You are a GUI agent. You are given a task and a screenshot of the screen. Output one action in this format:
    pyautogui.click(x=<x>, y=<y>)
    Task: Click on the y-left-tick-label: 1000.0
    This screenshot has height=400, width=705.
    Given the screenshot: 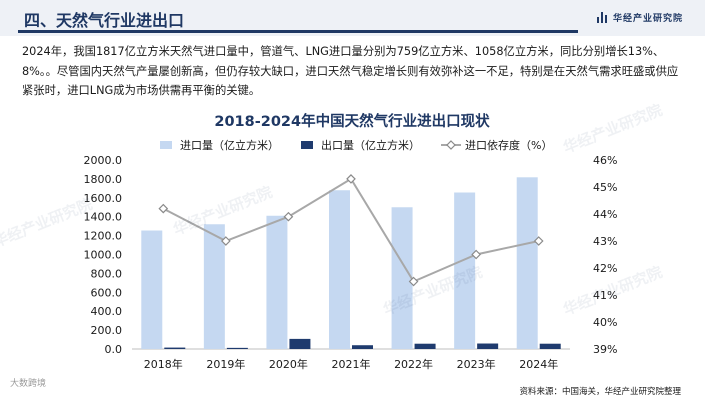 What is the action you would take?
    pyautogui.click(x=103, y=255)
    